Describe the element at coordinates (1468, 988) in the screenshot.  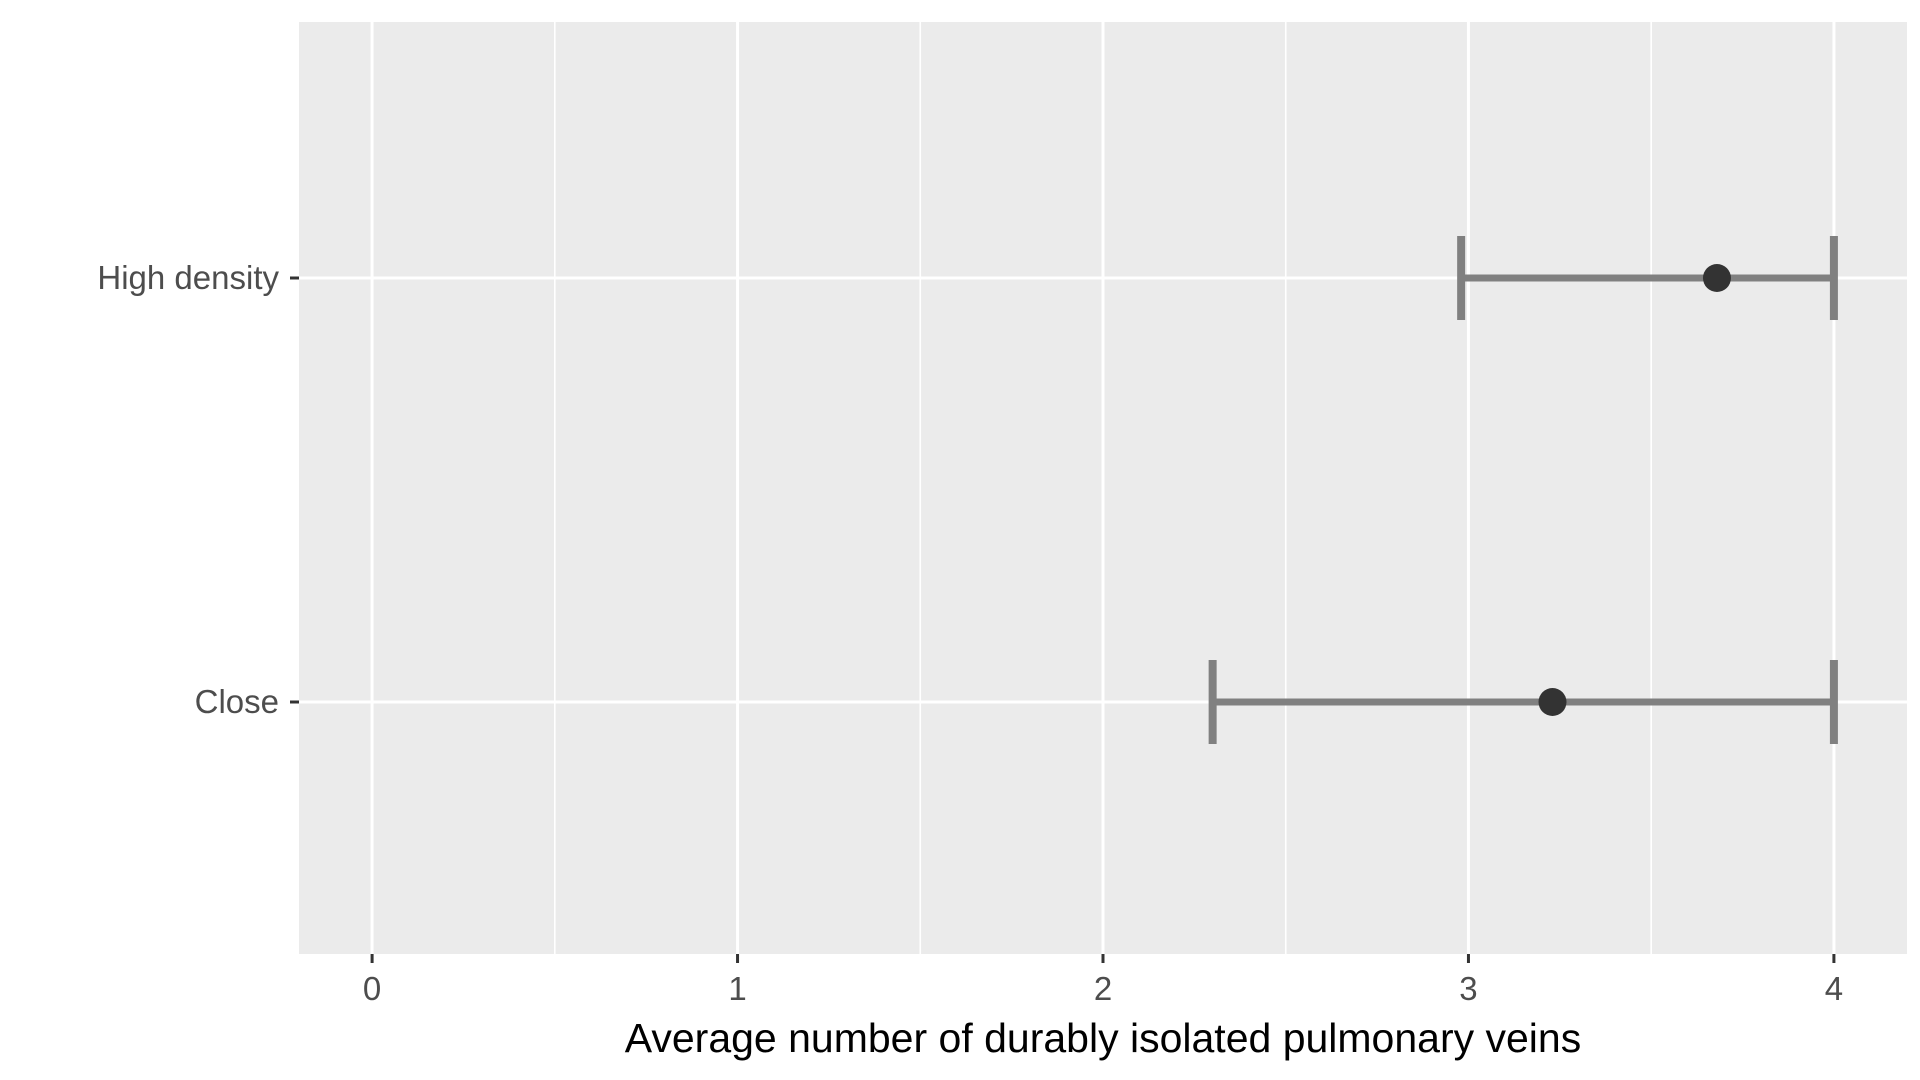
I see `x-tick-label: 3` at that location.